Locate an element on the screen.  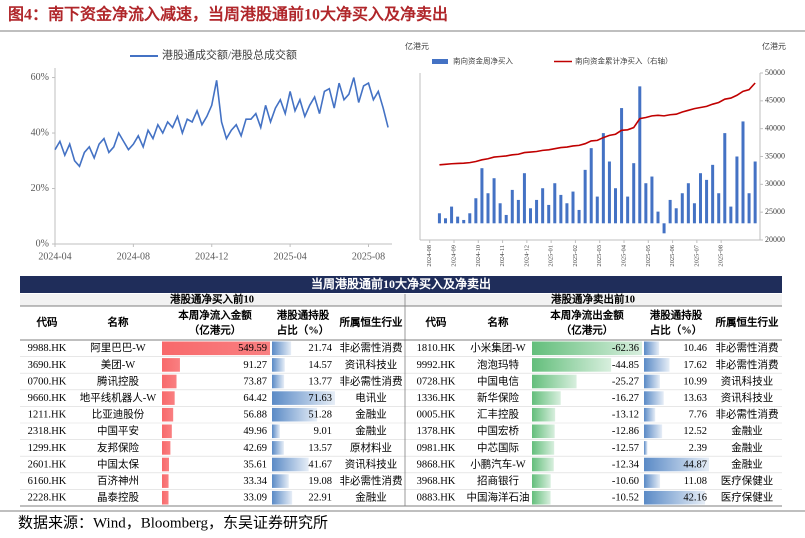
table-cell: 汇丰控股 is located at coordinates (498, 414).